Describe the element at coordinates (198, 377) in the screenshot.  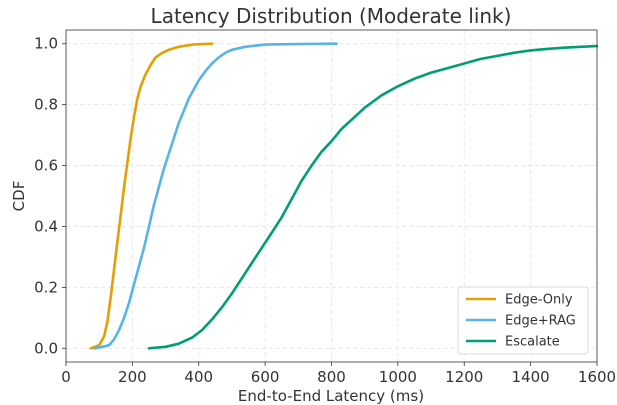
I see `x-tick-label: 400` at that location.